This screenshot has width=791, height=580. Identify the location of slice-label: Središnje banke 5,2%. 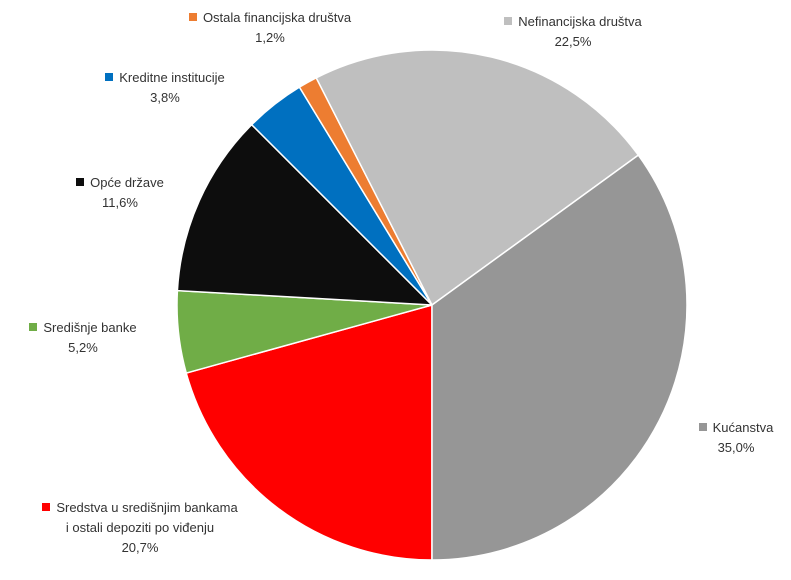
(83, 338).